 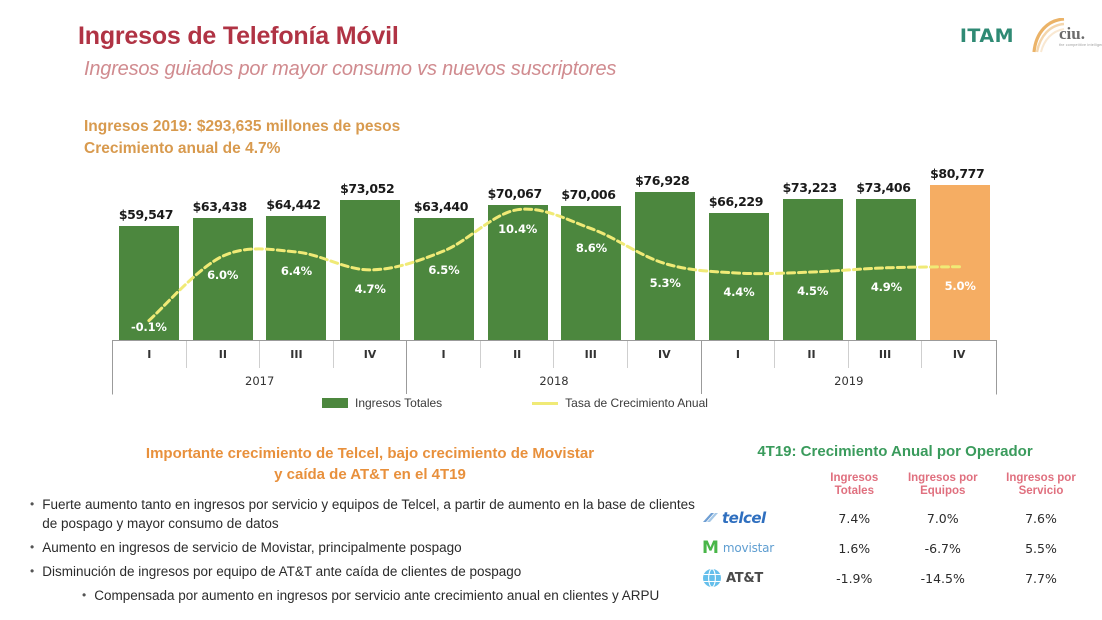 I want to click on legend-label-bars: Ingresos Totales, so click(x=399, y=403).